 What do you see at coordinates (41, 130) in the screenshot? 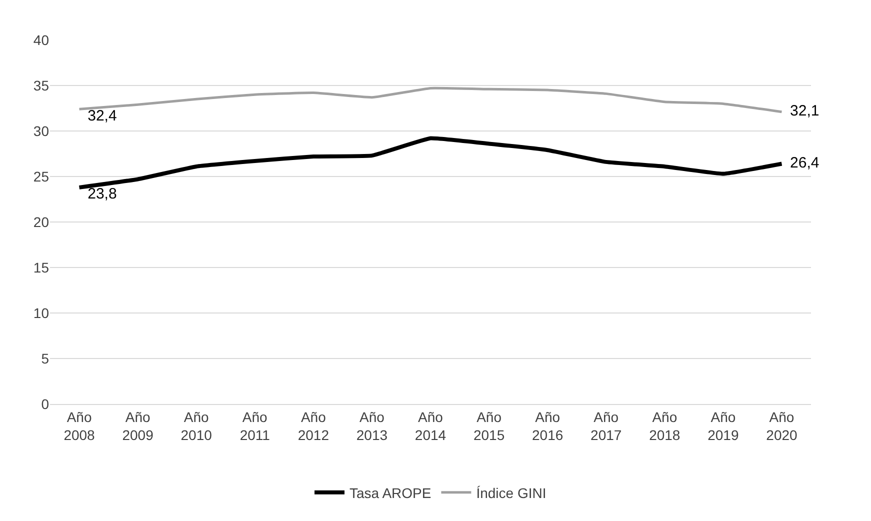
I see `y-tick-label: 30` at bounding box center [41, 130].